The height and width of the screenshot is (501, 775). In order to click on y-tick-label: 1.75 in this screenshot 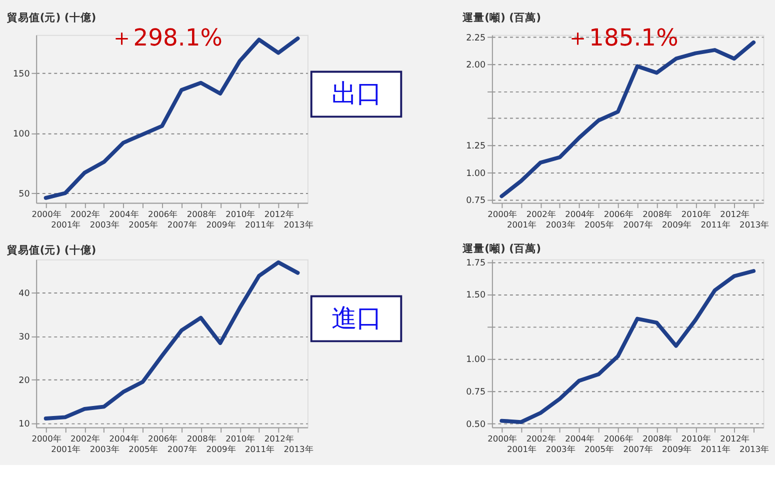, I will do `click(476, 263)`.